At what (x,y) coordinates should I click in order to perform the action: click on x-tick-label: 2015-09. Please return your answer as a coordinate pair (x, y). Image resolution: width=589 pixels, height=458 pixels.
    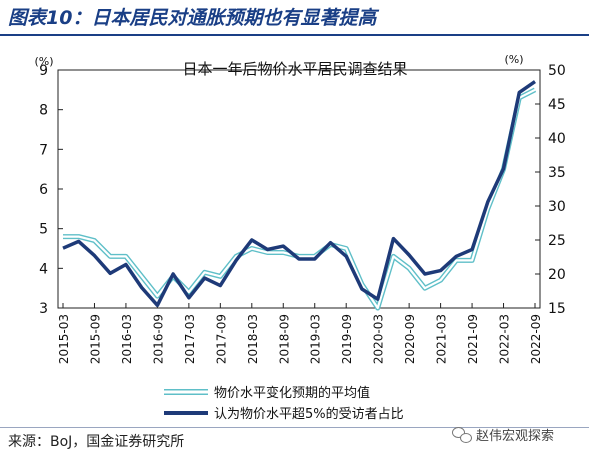
    Looking at the image, I should click on (95, 339).